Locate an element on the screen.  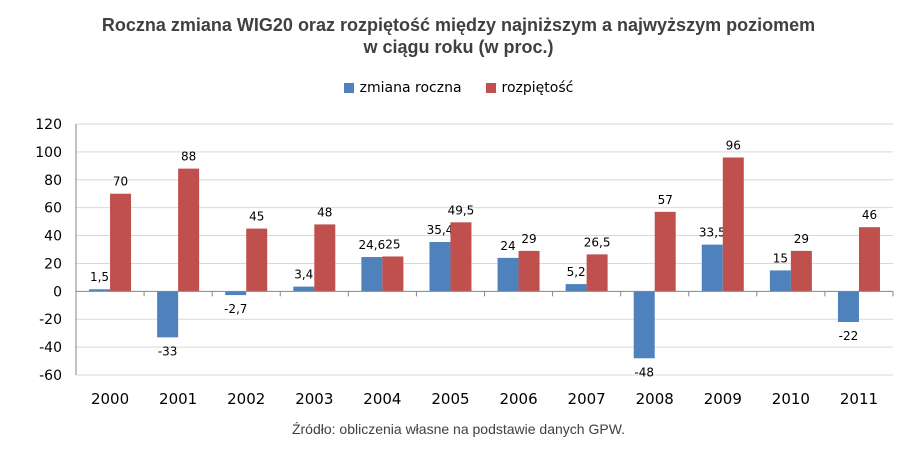
bar-zmiana-2004 is located at coordinates (372, 274).